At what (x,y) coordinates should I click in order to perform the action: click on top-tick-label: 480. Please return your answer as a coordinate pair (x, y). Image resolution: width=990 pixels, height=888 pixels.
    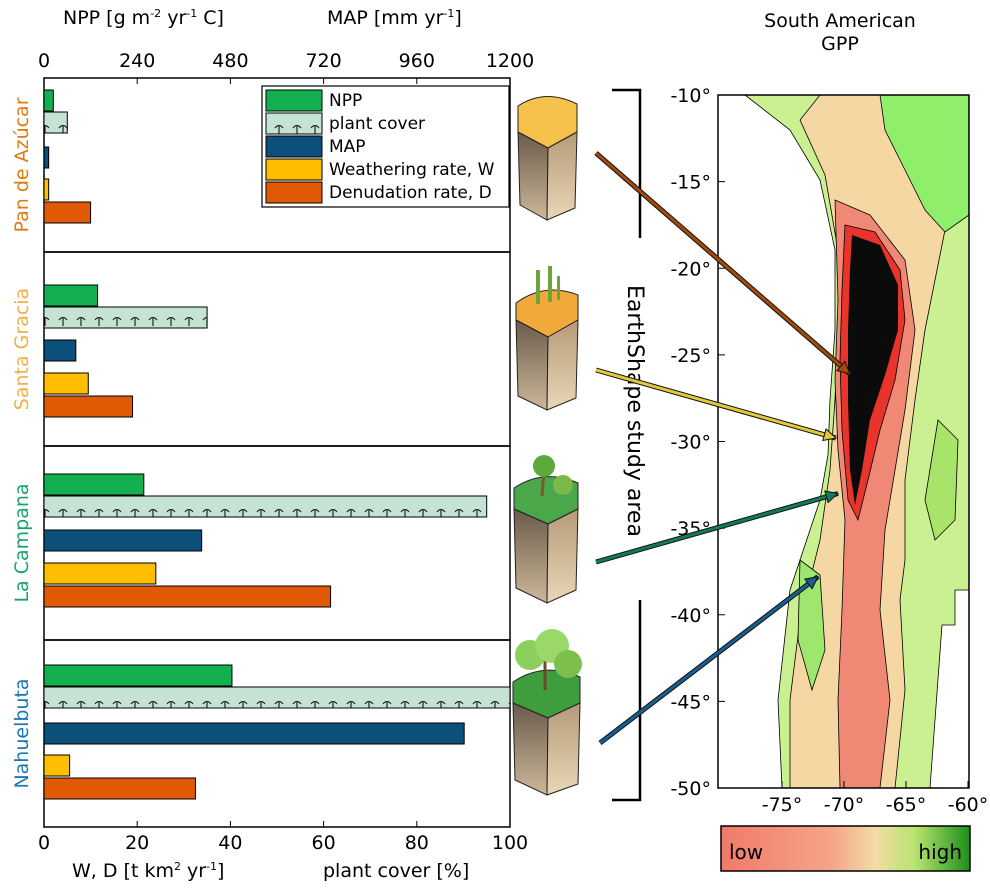
    Looking at the image, I should click on (230, 61).